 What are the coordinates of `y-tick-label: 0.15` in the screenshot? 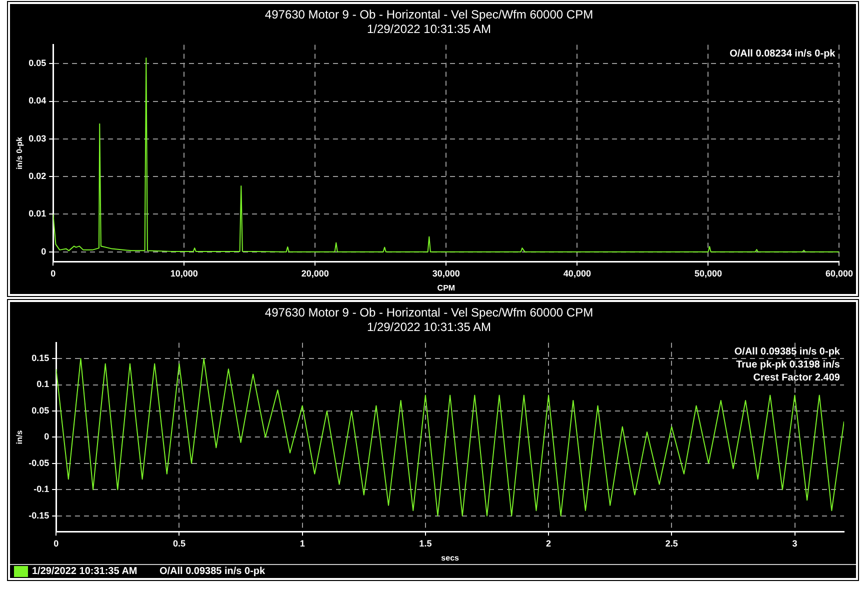 It's located at (41, 358).